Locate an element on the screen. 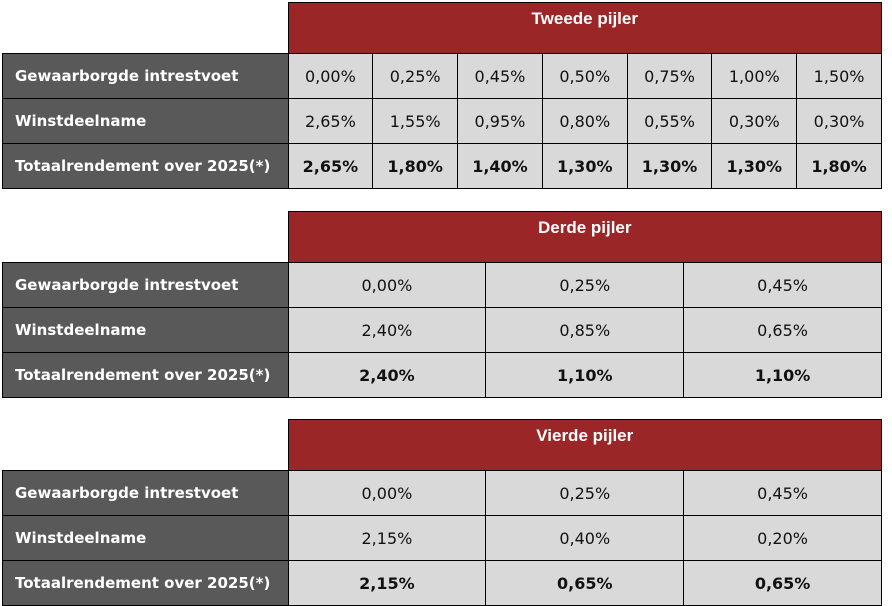  value-cell: 1,40% is located at coordinates (500, 166).